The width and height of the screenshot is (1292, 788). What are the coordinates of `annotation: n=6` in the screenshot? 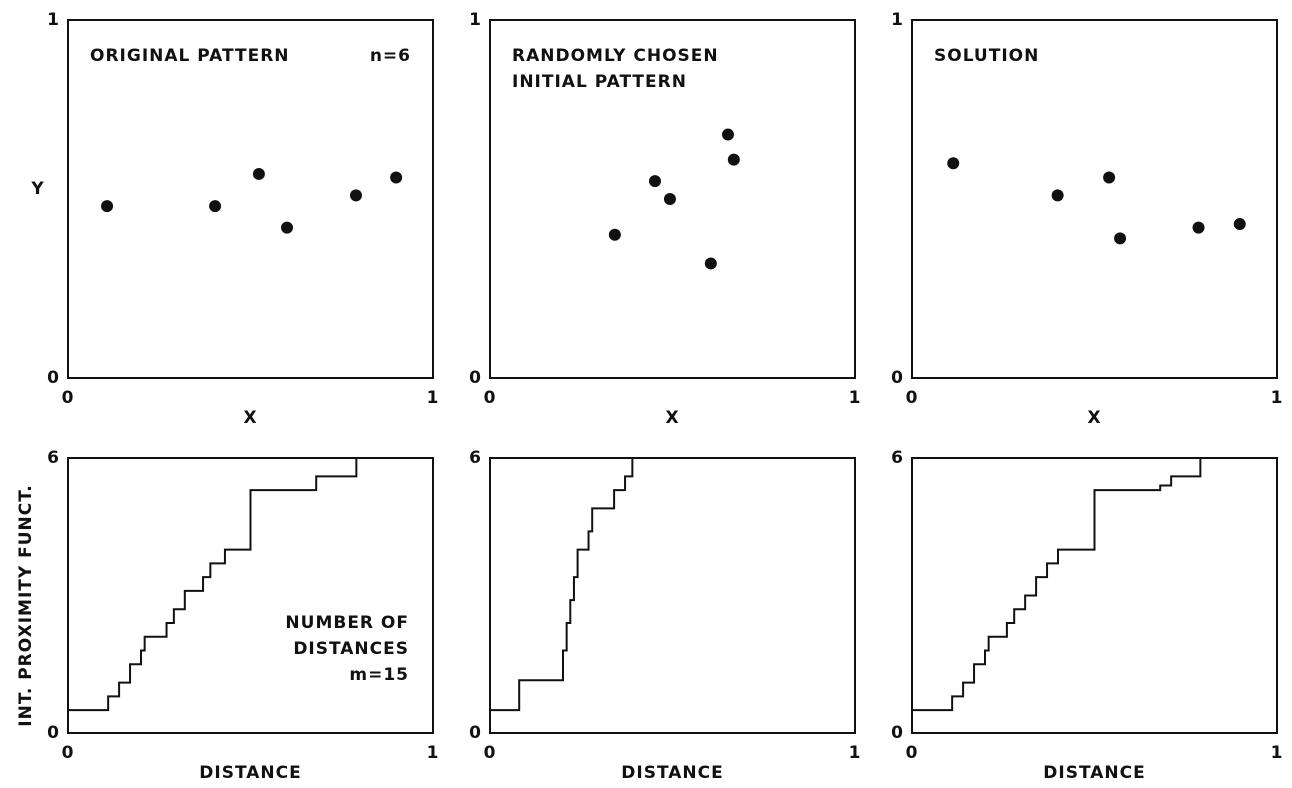 It's located at (390, 56).